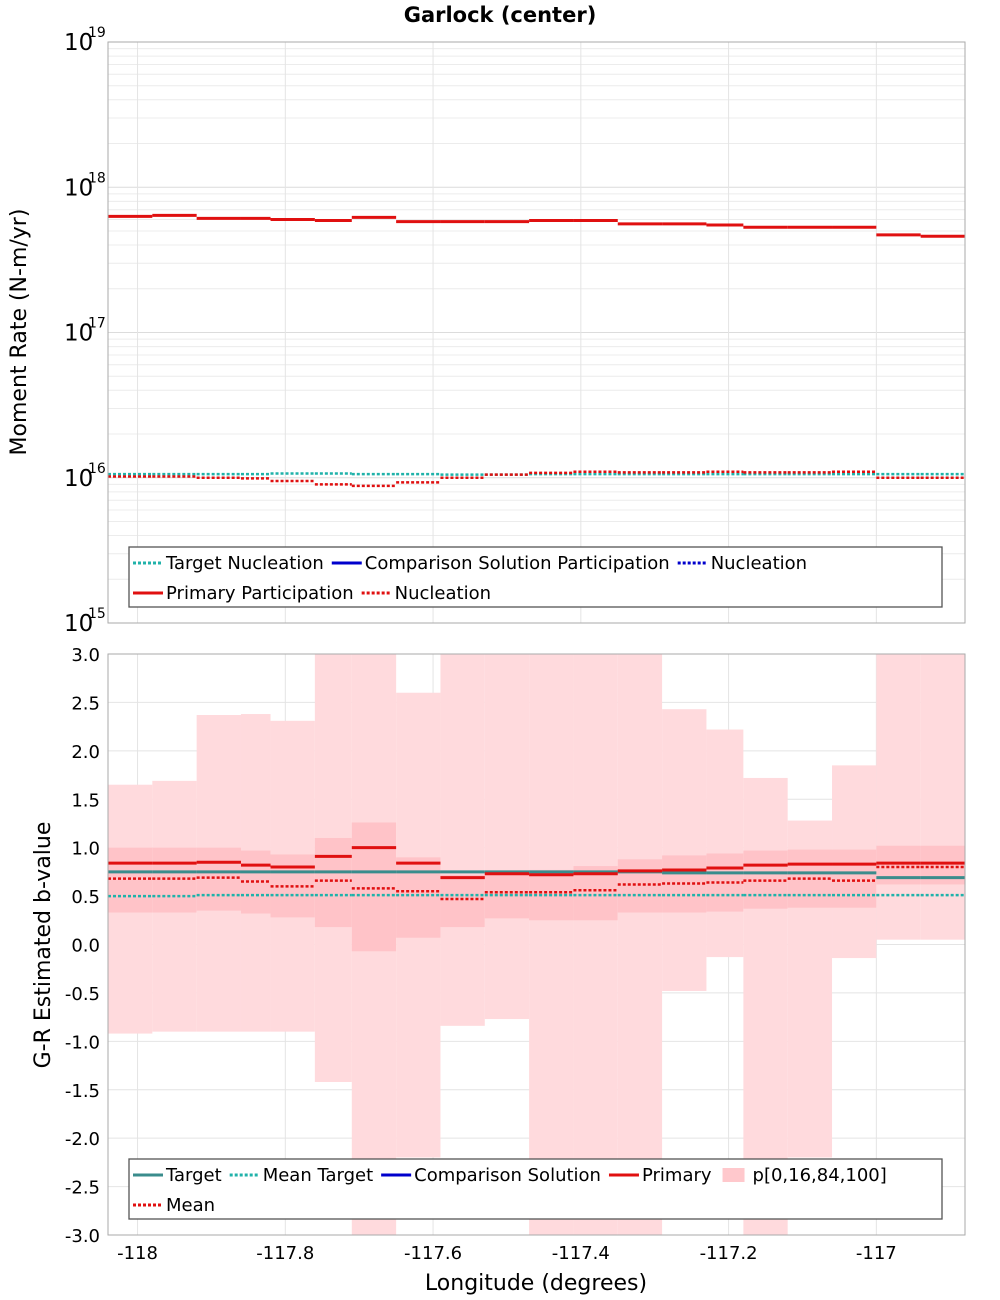  I want to click on bottom-y-tick-label: 0.0, so click(85, 946).